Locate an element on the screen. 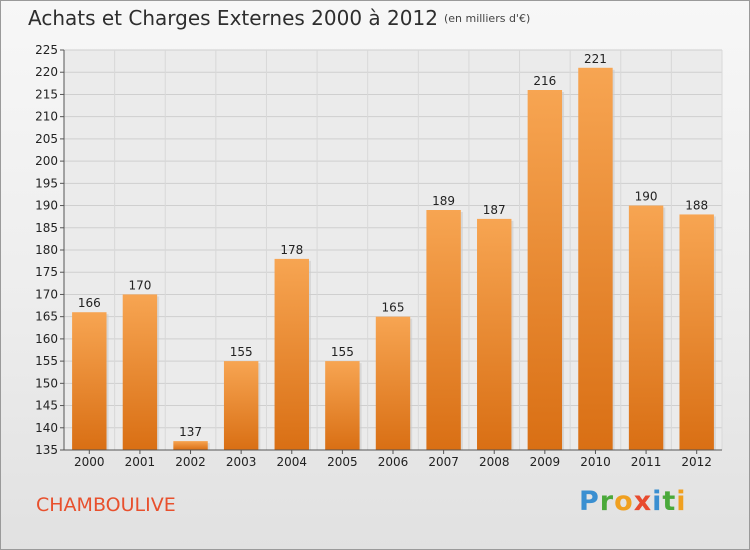  unit-label: (en milliers d'€) is located at coordinates (487, 18).